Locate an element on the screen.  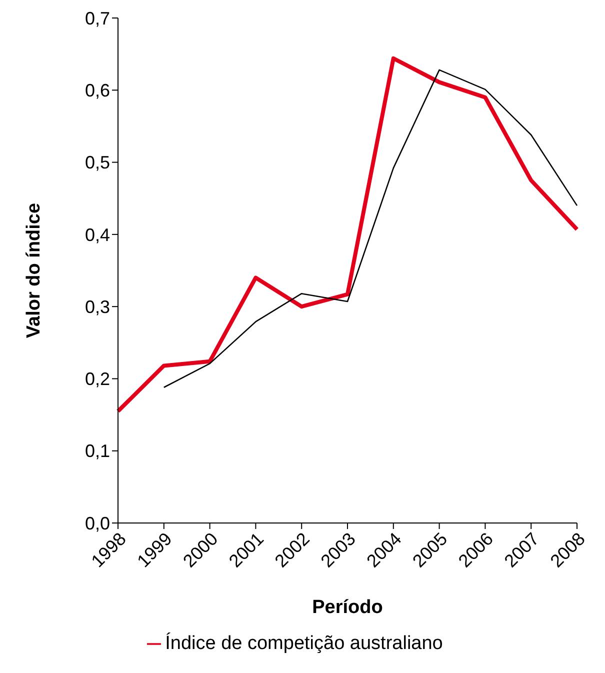
y-tick-label: 0,7 is located at coordinates (97, 18).